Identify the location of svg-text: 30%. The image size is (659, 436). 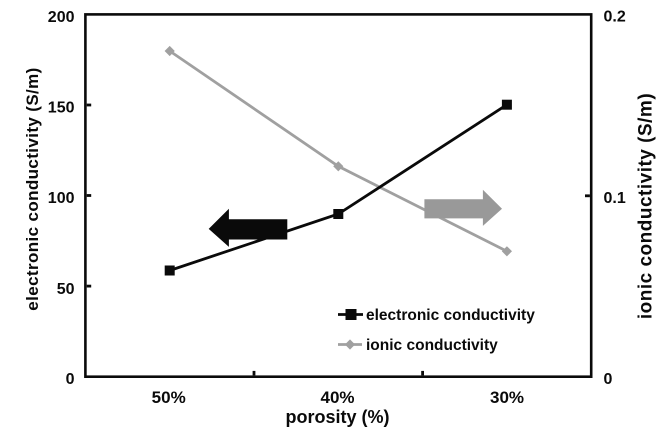
(507, 397).